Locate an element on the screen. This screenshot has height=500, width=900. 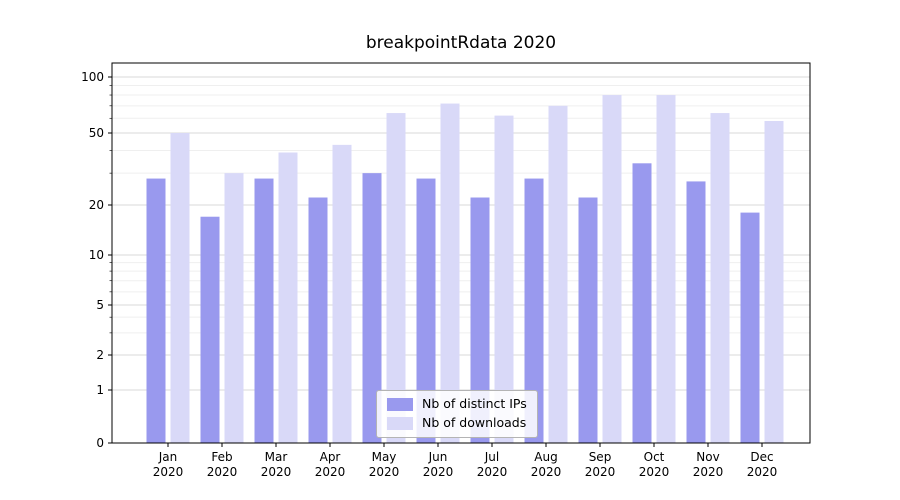
legend-label-distinct-ips: Nb of distinct IPs is located at coordinates (474, 404).